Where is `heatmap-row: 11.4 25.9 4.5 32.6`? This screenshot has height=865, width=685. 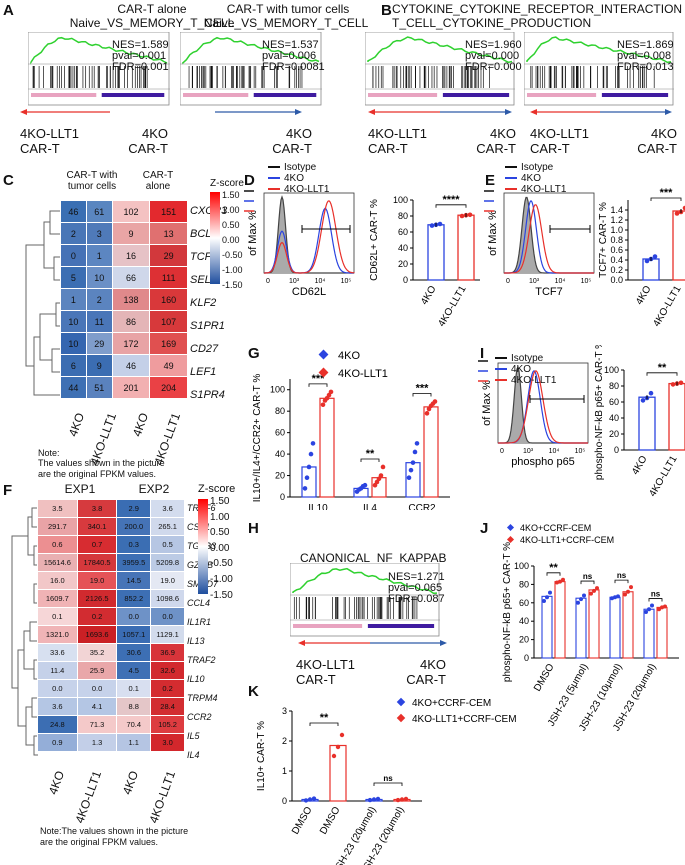
heatmap-row: 11.4 25.9 4.5 32.6 is located at coordinates (111, 670).